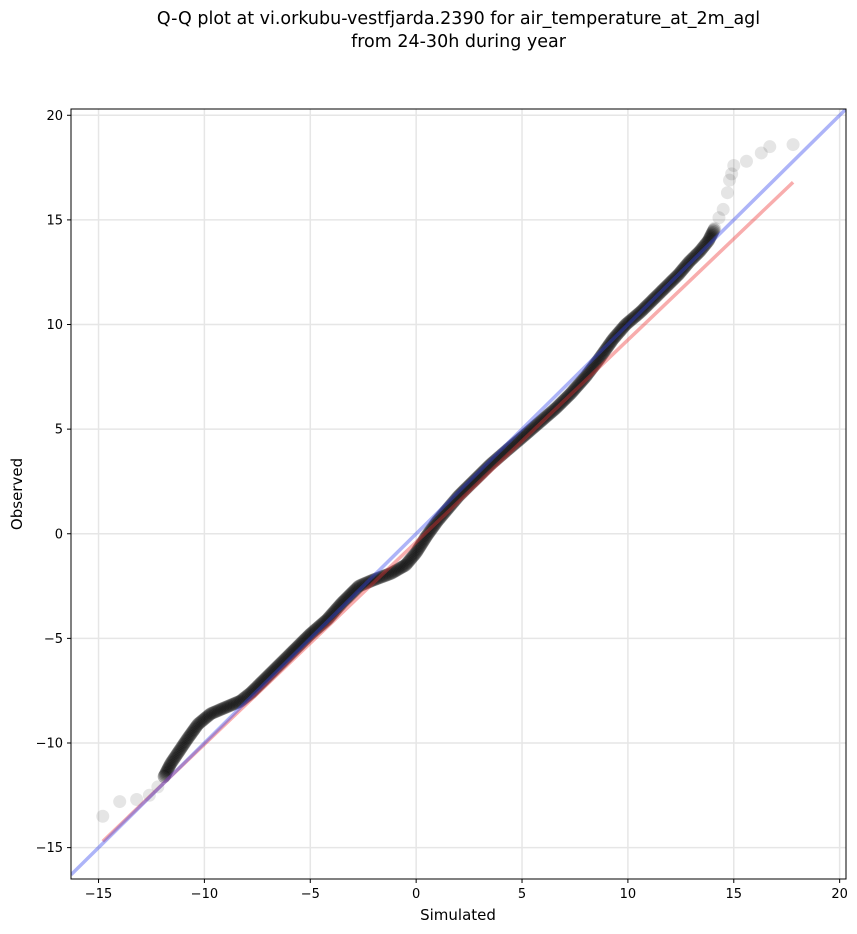 The height and width of the screenshot is (934, 857). Describe the element at coordinates (59, 430) in the screenshot. I see `y-tick-label: 5` at that location.